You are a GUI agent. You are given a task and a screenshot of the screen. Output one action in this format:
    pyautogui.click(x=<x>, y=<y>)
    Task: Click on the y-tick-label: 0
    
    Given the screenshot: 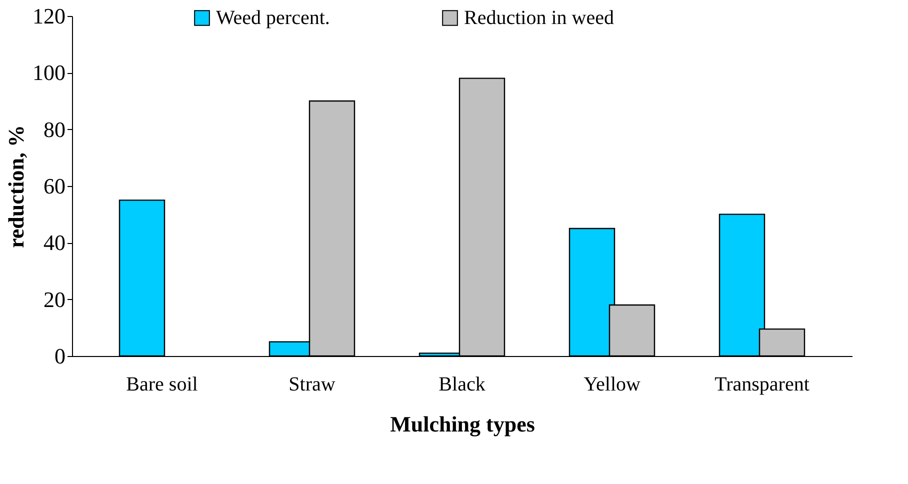 What is the action you would take?
    pyautogui.click(x=60, y=356)
    